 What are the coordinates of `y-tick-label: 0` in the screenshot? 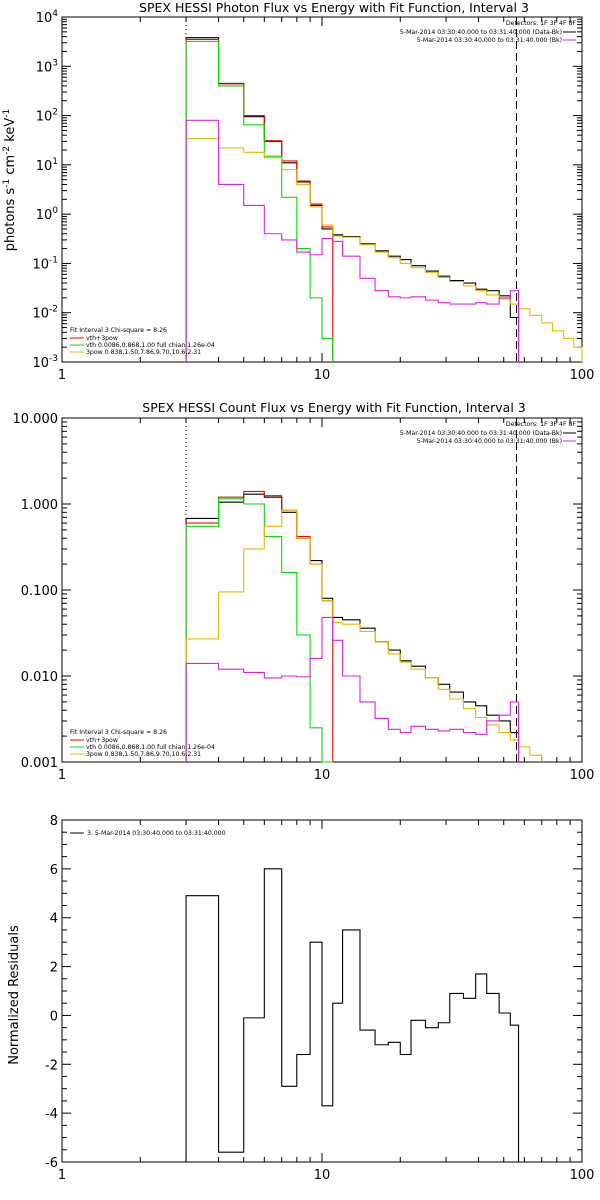 It's located at (54, 1016).